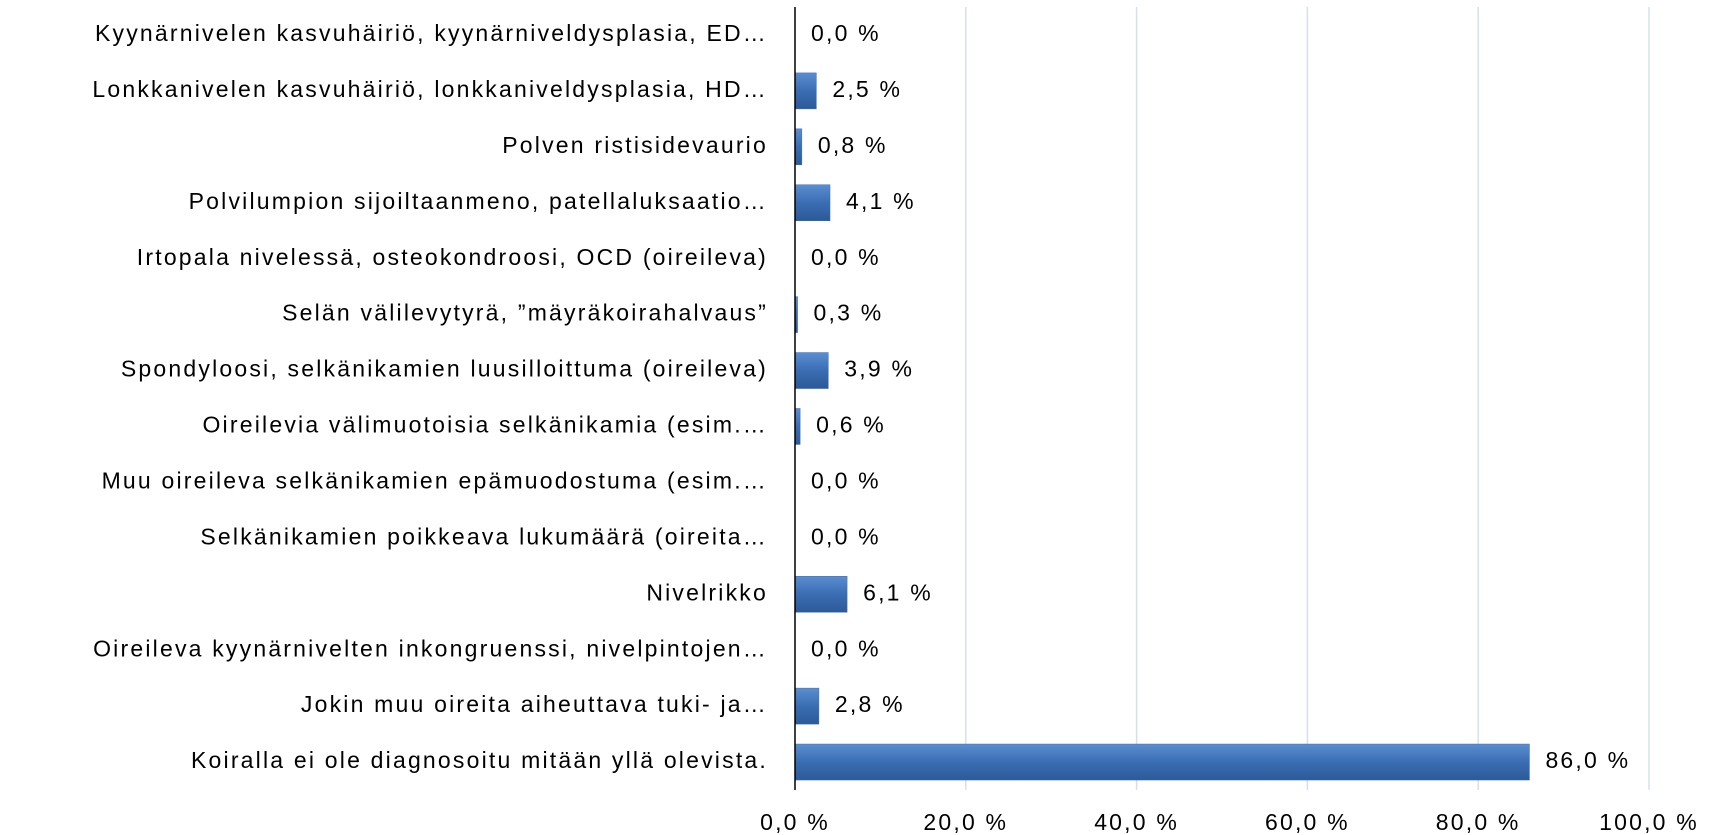  Describe the element at coordinates (879, 369) in the screenshot. I see `value-label: 3,9 %` at that location.